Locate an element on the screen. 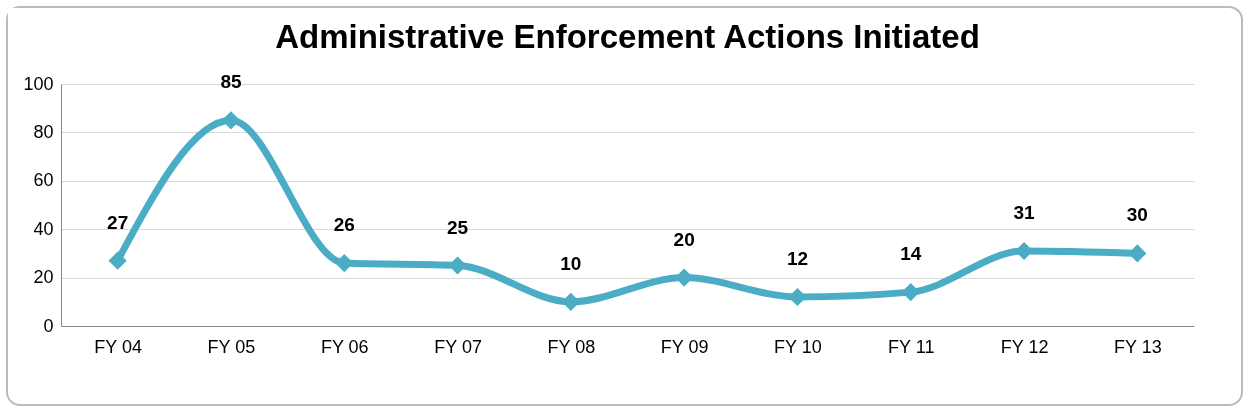 The width and height of the screenshot is (1253, 416). x-tick-label: FY 09 is located at coordinates (684, 346).